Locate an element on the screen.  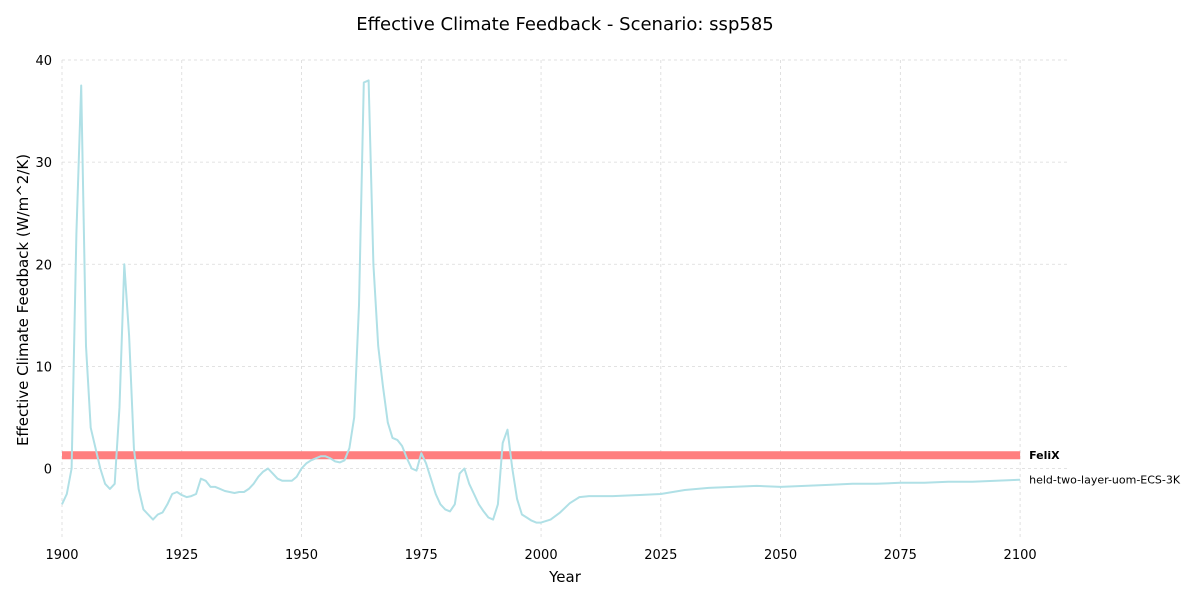
series-end-label: held-two-layer-uom-ECS-3K is located at coordinates (1105, 480).